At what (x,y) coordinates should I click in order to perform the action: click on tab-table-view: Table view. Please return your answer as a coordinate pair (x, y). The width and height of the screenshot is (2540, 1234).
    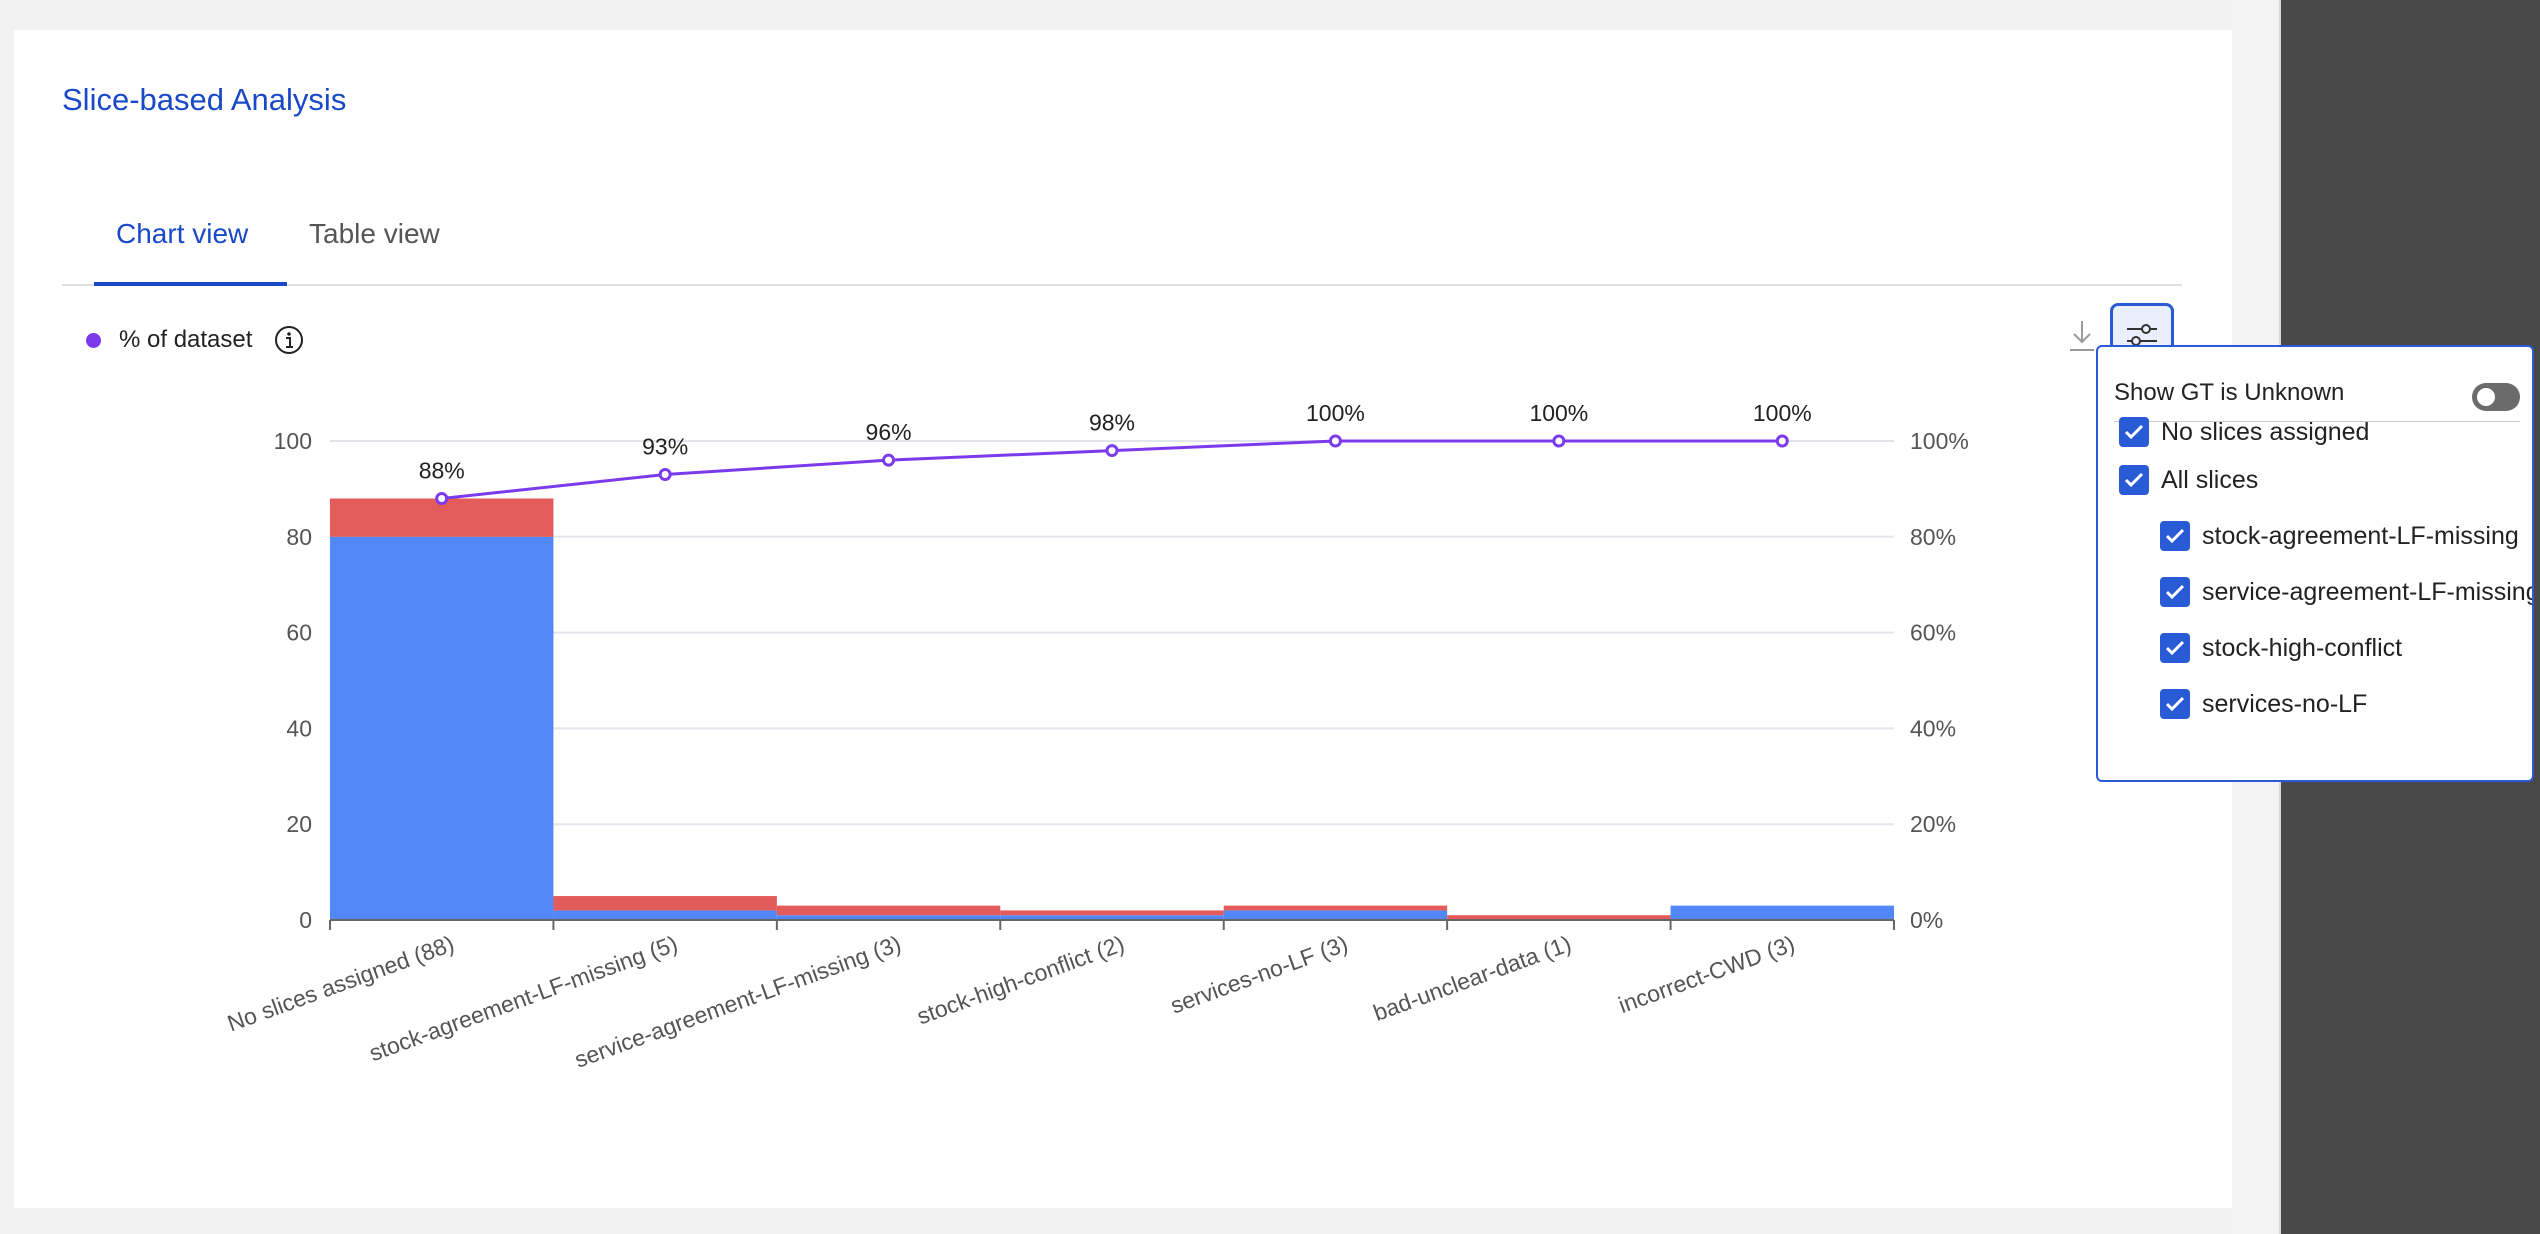
    Looking at the image, I should click on (374, 233).